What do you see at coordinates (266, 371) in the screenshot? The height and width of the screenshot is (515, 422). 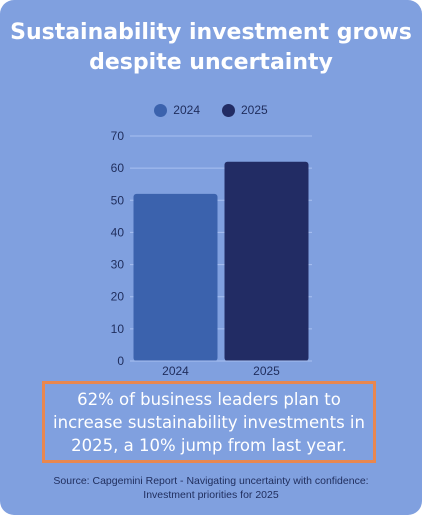 I see `x-tick-label-2025: 2025` at bounding box center [266, 371].